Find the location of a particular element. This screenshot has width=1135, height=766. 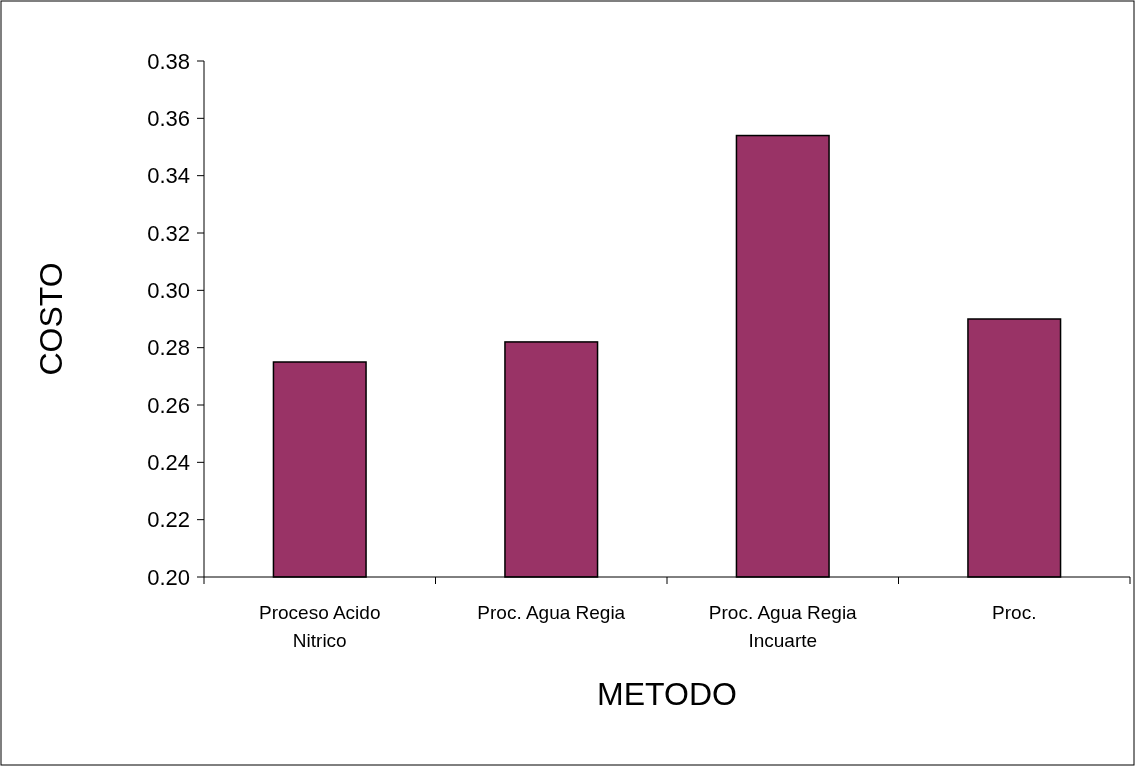

y-tick-label: 0.24 is located at coordinates (168, 463).